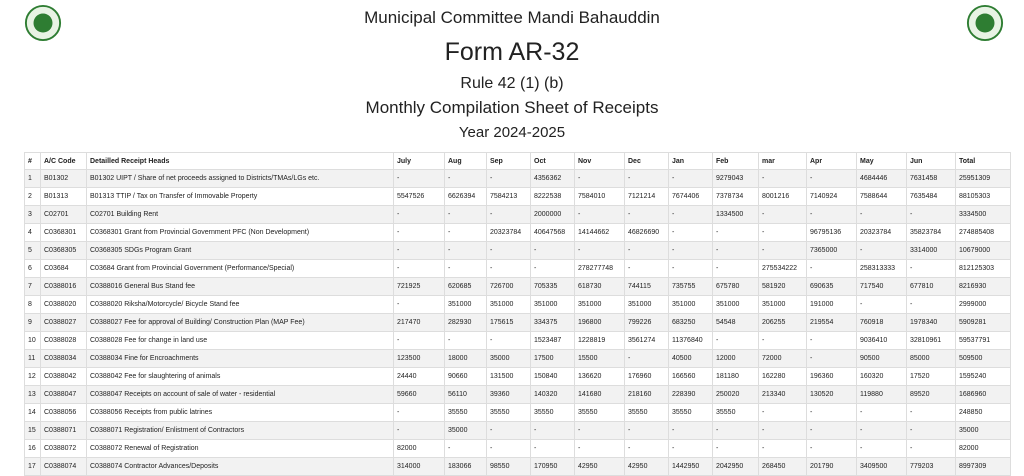 This screenshot has width=1024, height=476. I want to click on table-cell: 7584213, so click(508, 196).